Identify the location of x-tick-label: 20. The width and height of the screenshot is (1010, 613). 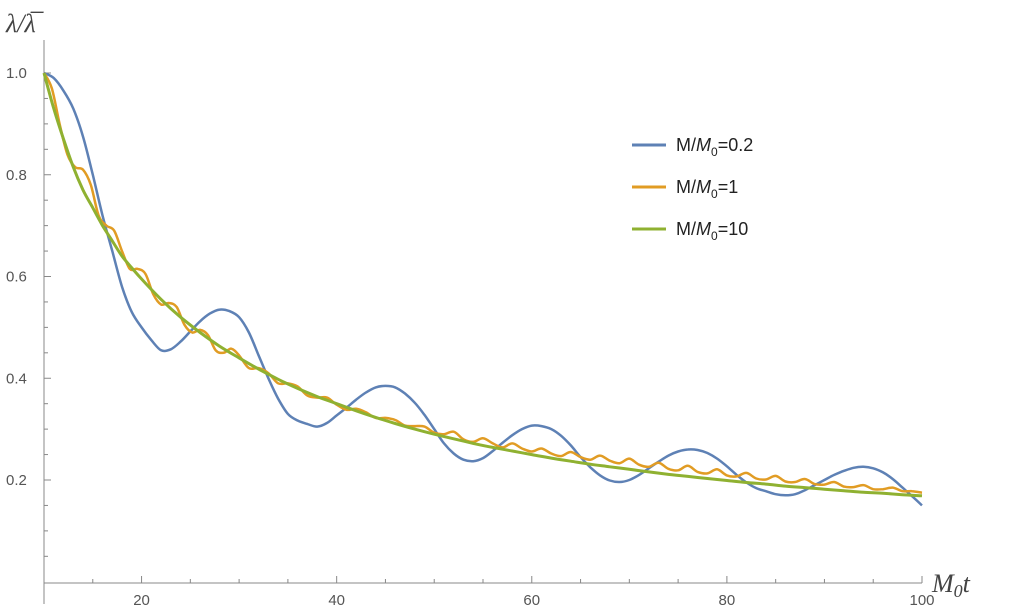
(141, 600).